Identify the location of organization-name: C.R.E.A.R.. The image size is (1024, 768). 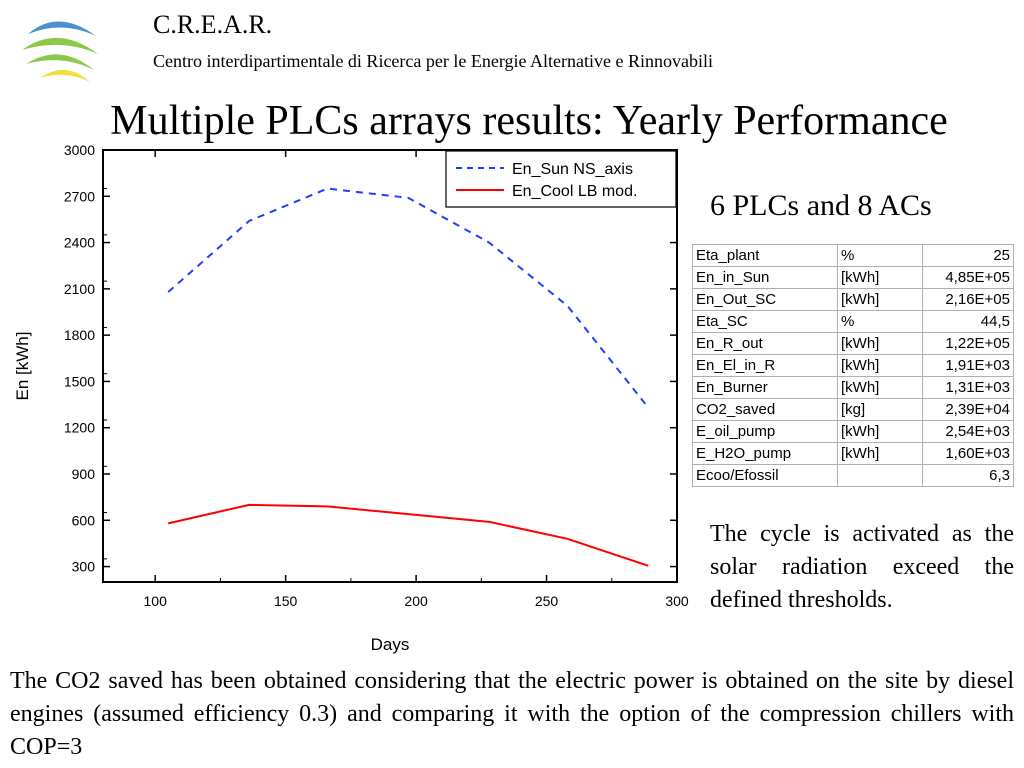
(213, 24).